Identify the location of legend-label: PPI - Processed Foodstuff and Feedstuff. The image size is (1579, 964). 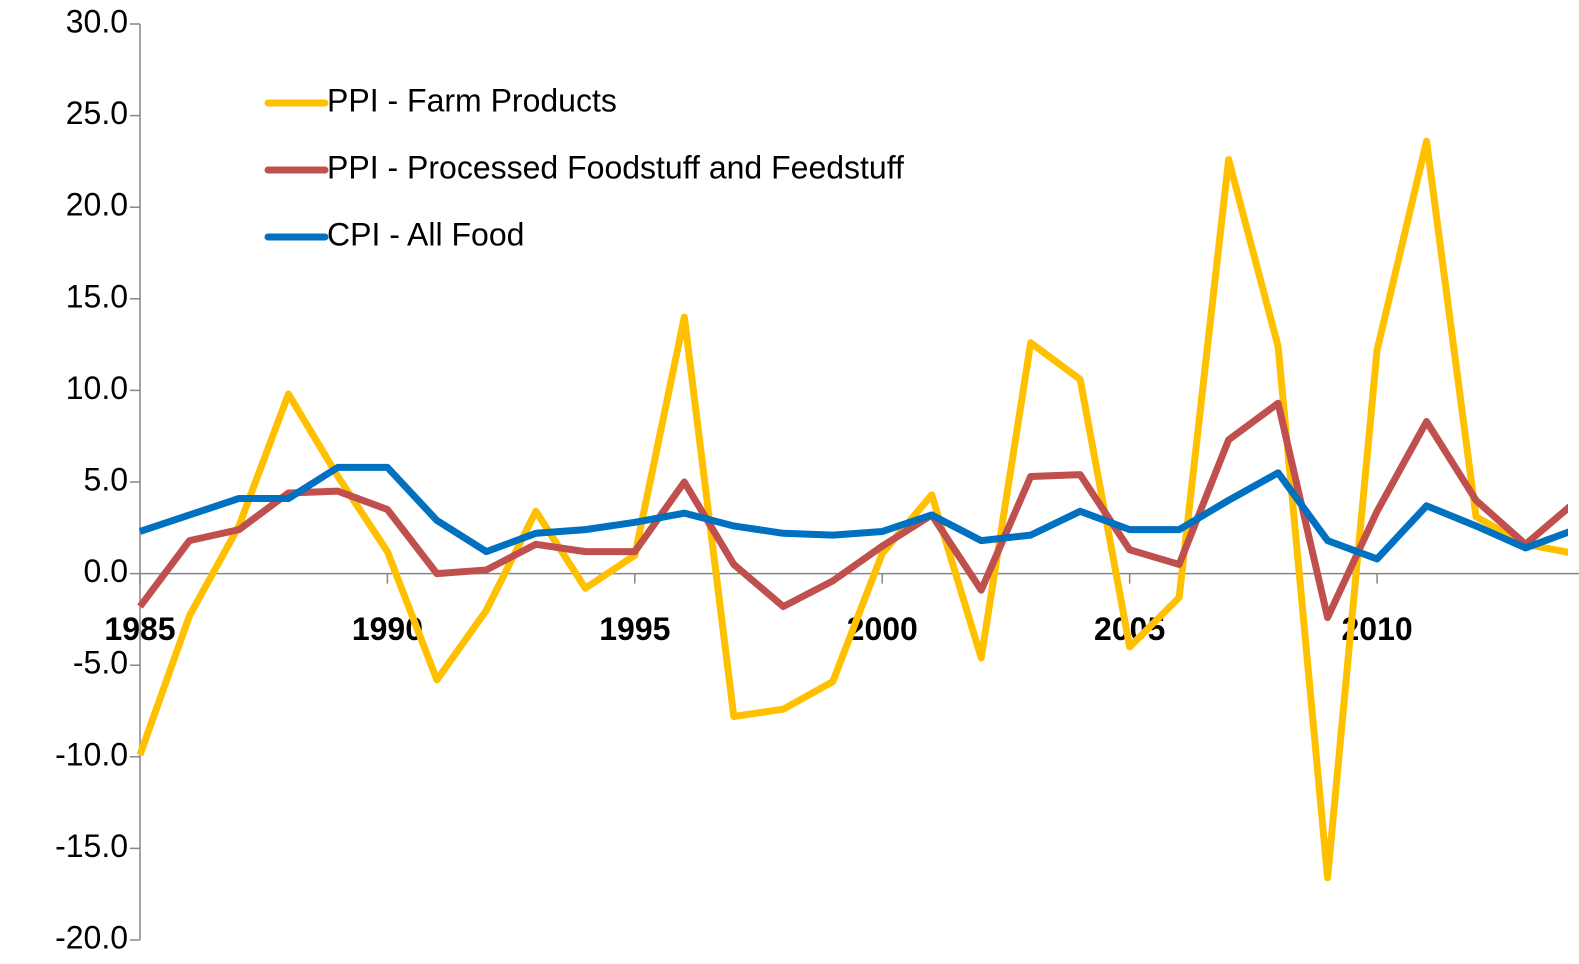
(615, 167).